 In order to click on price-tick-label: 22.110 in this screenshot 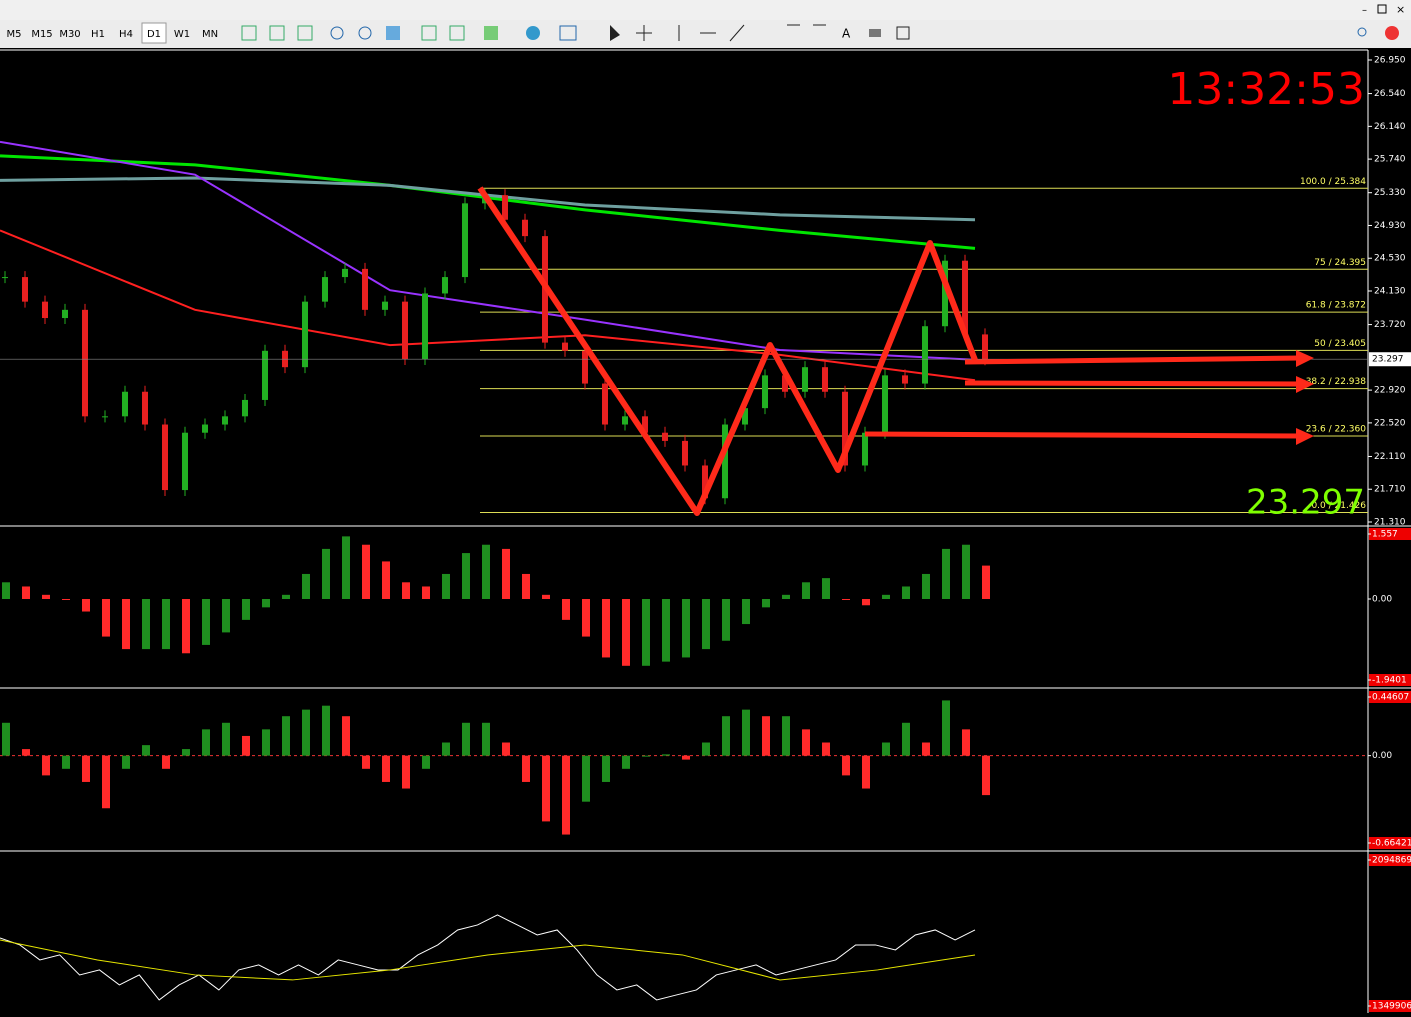, I will do `click(1390, 457)`.